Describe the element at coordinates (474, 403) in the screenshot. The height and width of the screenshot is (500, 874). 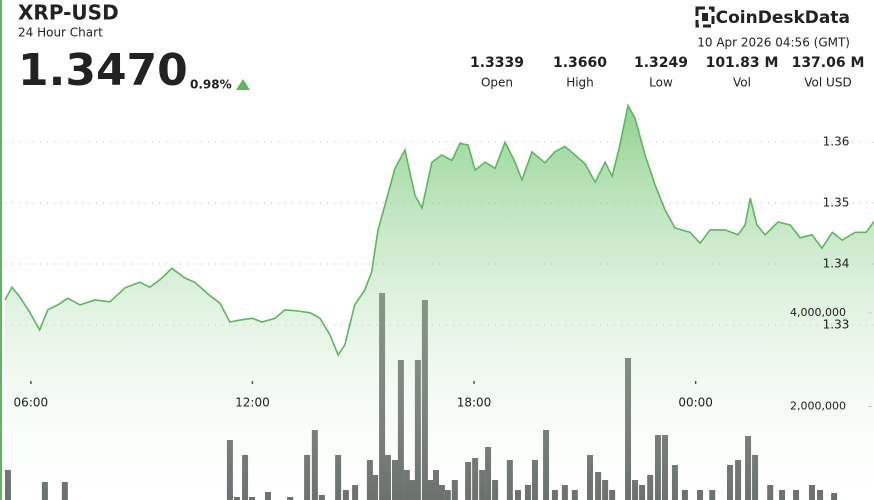
I see `x-tick-label: 18:00` at that location.